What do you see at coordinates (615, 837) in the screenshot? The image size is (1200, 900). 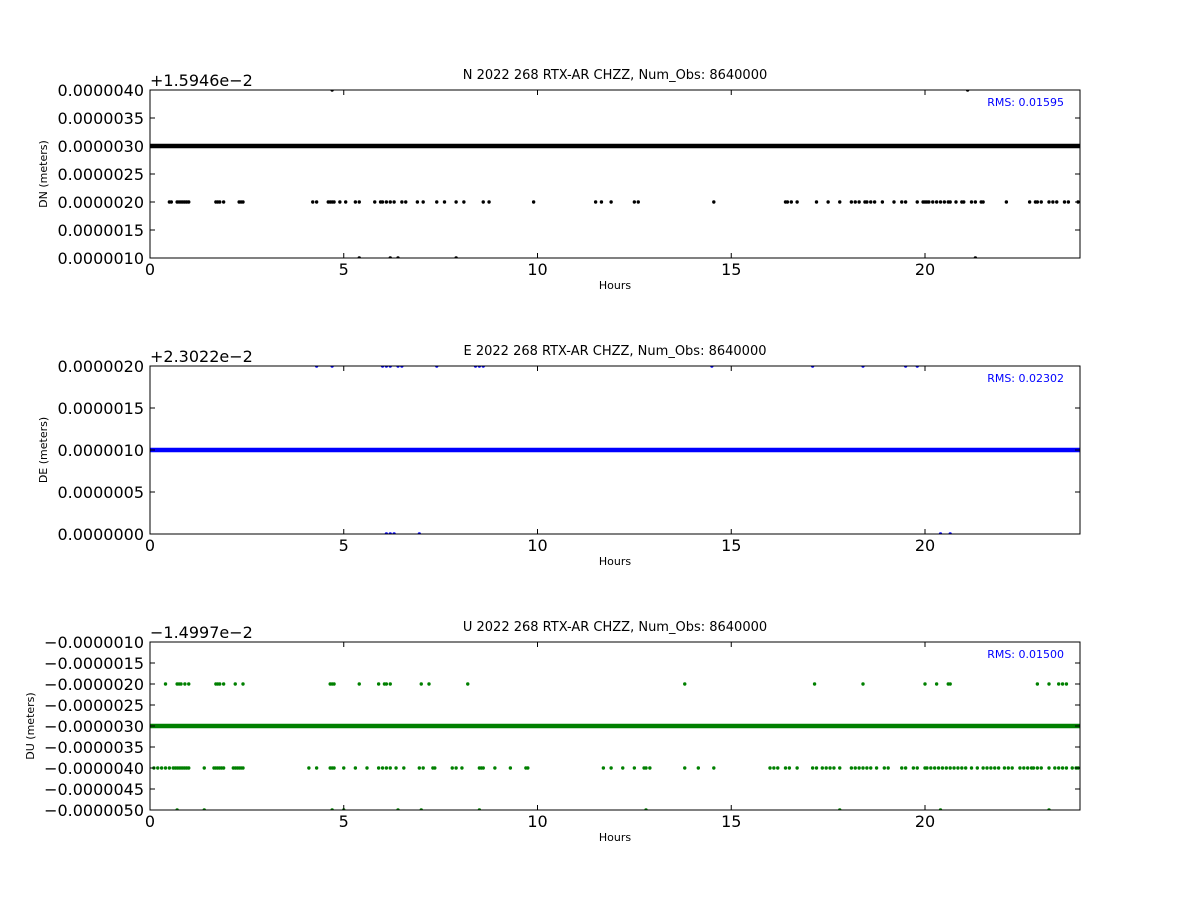 I see `x-axis-label: Hours` at bounding box center [615, 837].